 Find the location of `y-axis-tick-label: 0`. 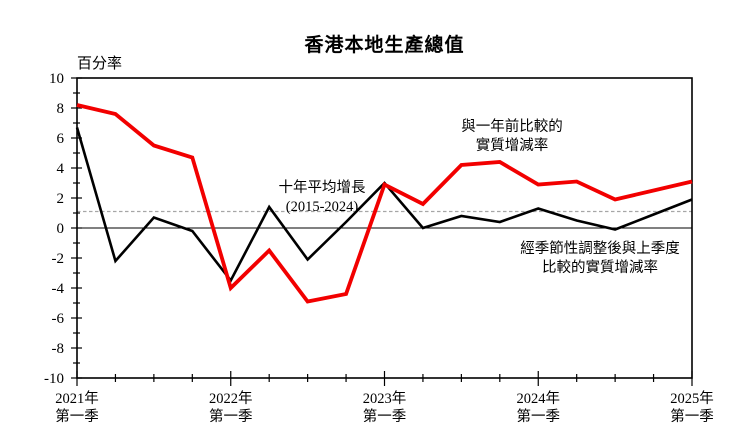

y-axis-tick-label: 0 is located at coordinates (61, 229).